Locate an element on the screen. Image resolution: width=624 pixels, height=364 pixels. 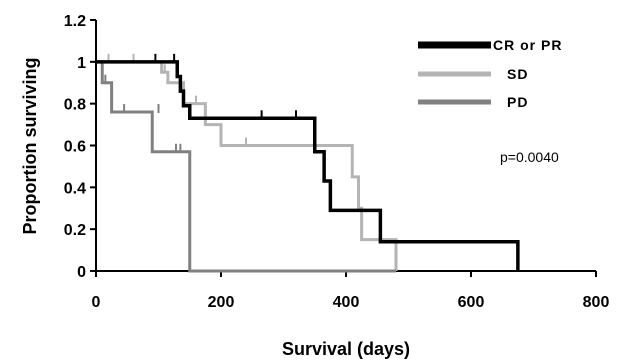
y-tick-label: 0 is located at coordinates (81, 272).